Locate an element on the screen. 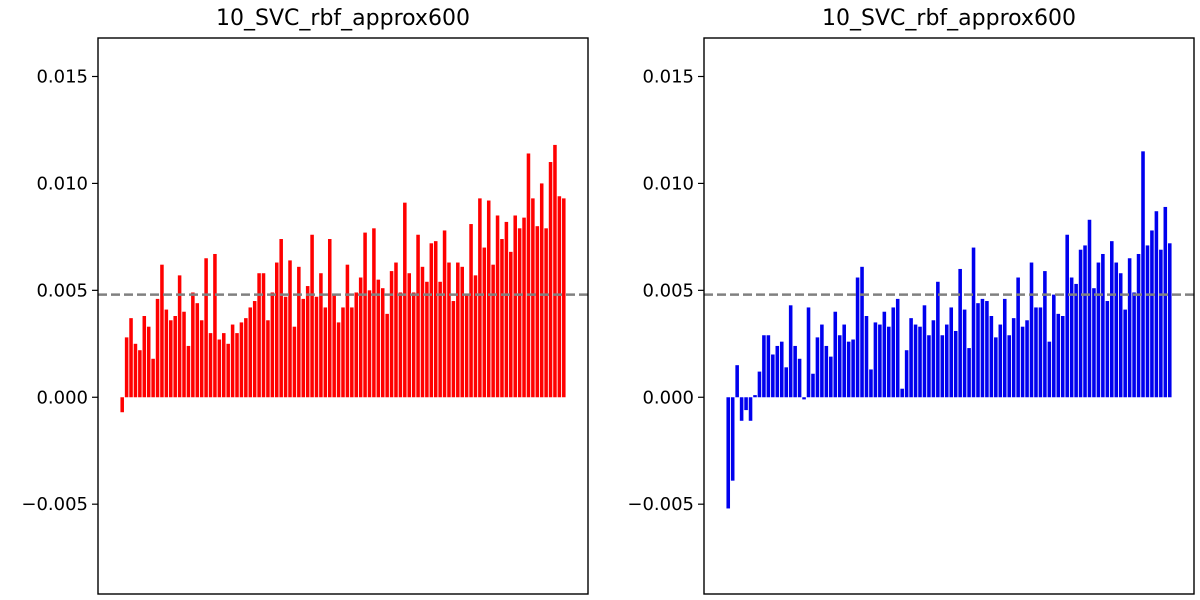  y-tick-label: 0.010 is located at coordinates (62, 183).